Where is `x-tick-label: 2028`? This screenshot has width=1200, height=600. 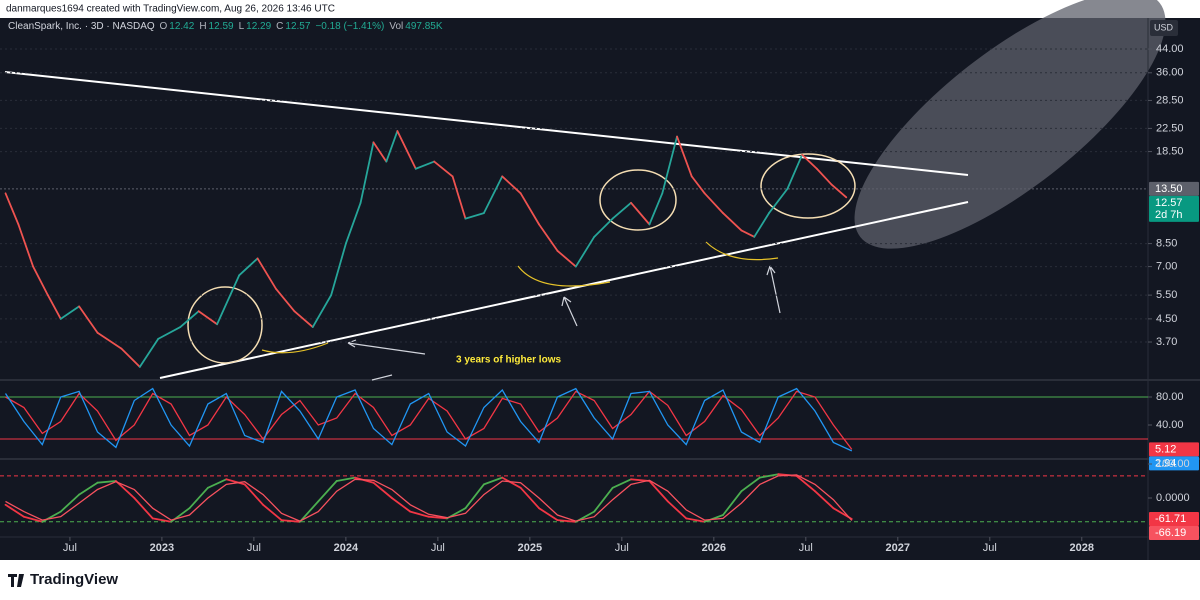 x-tick-label: 2028 is located at coordinates (1082, 548).